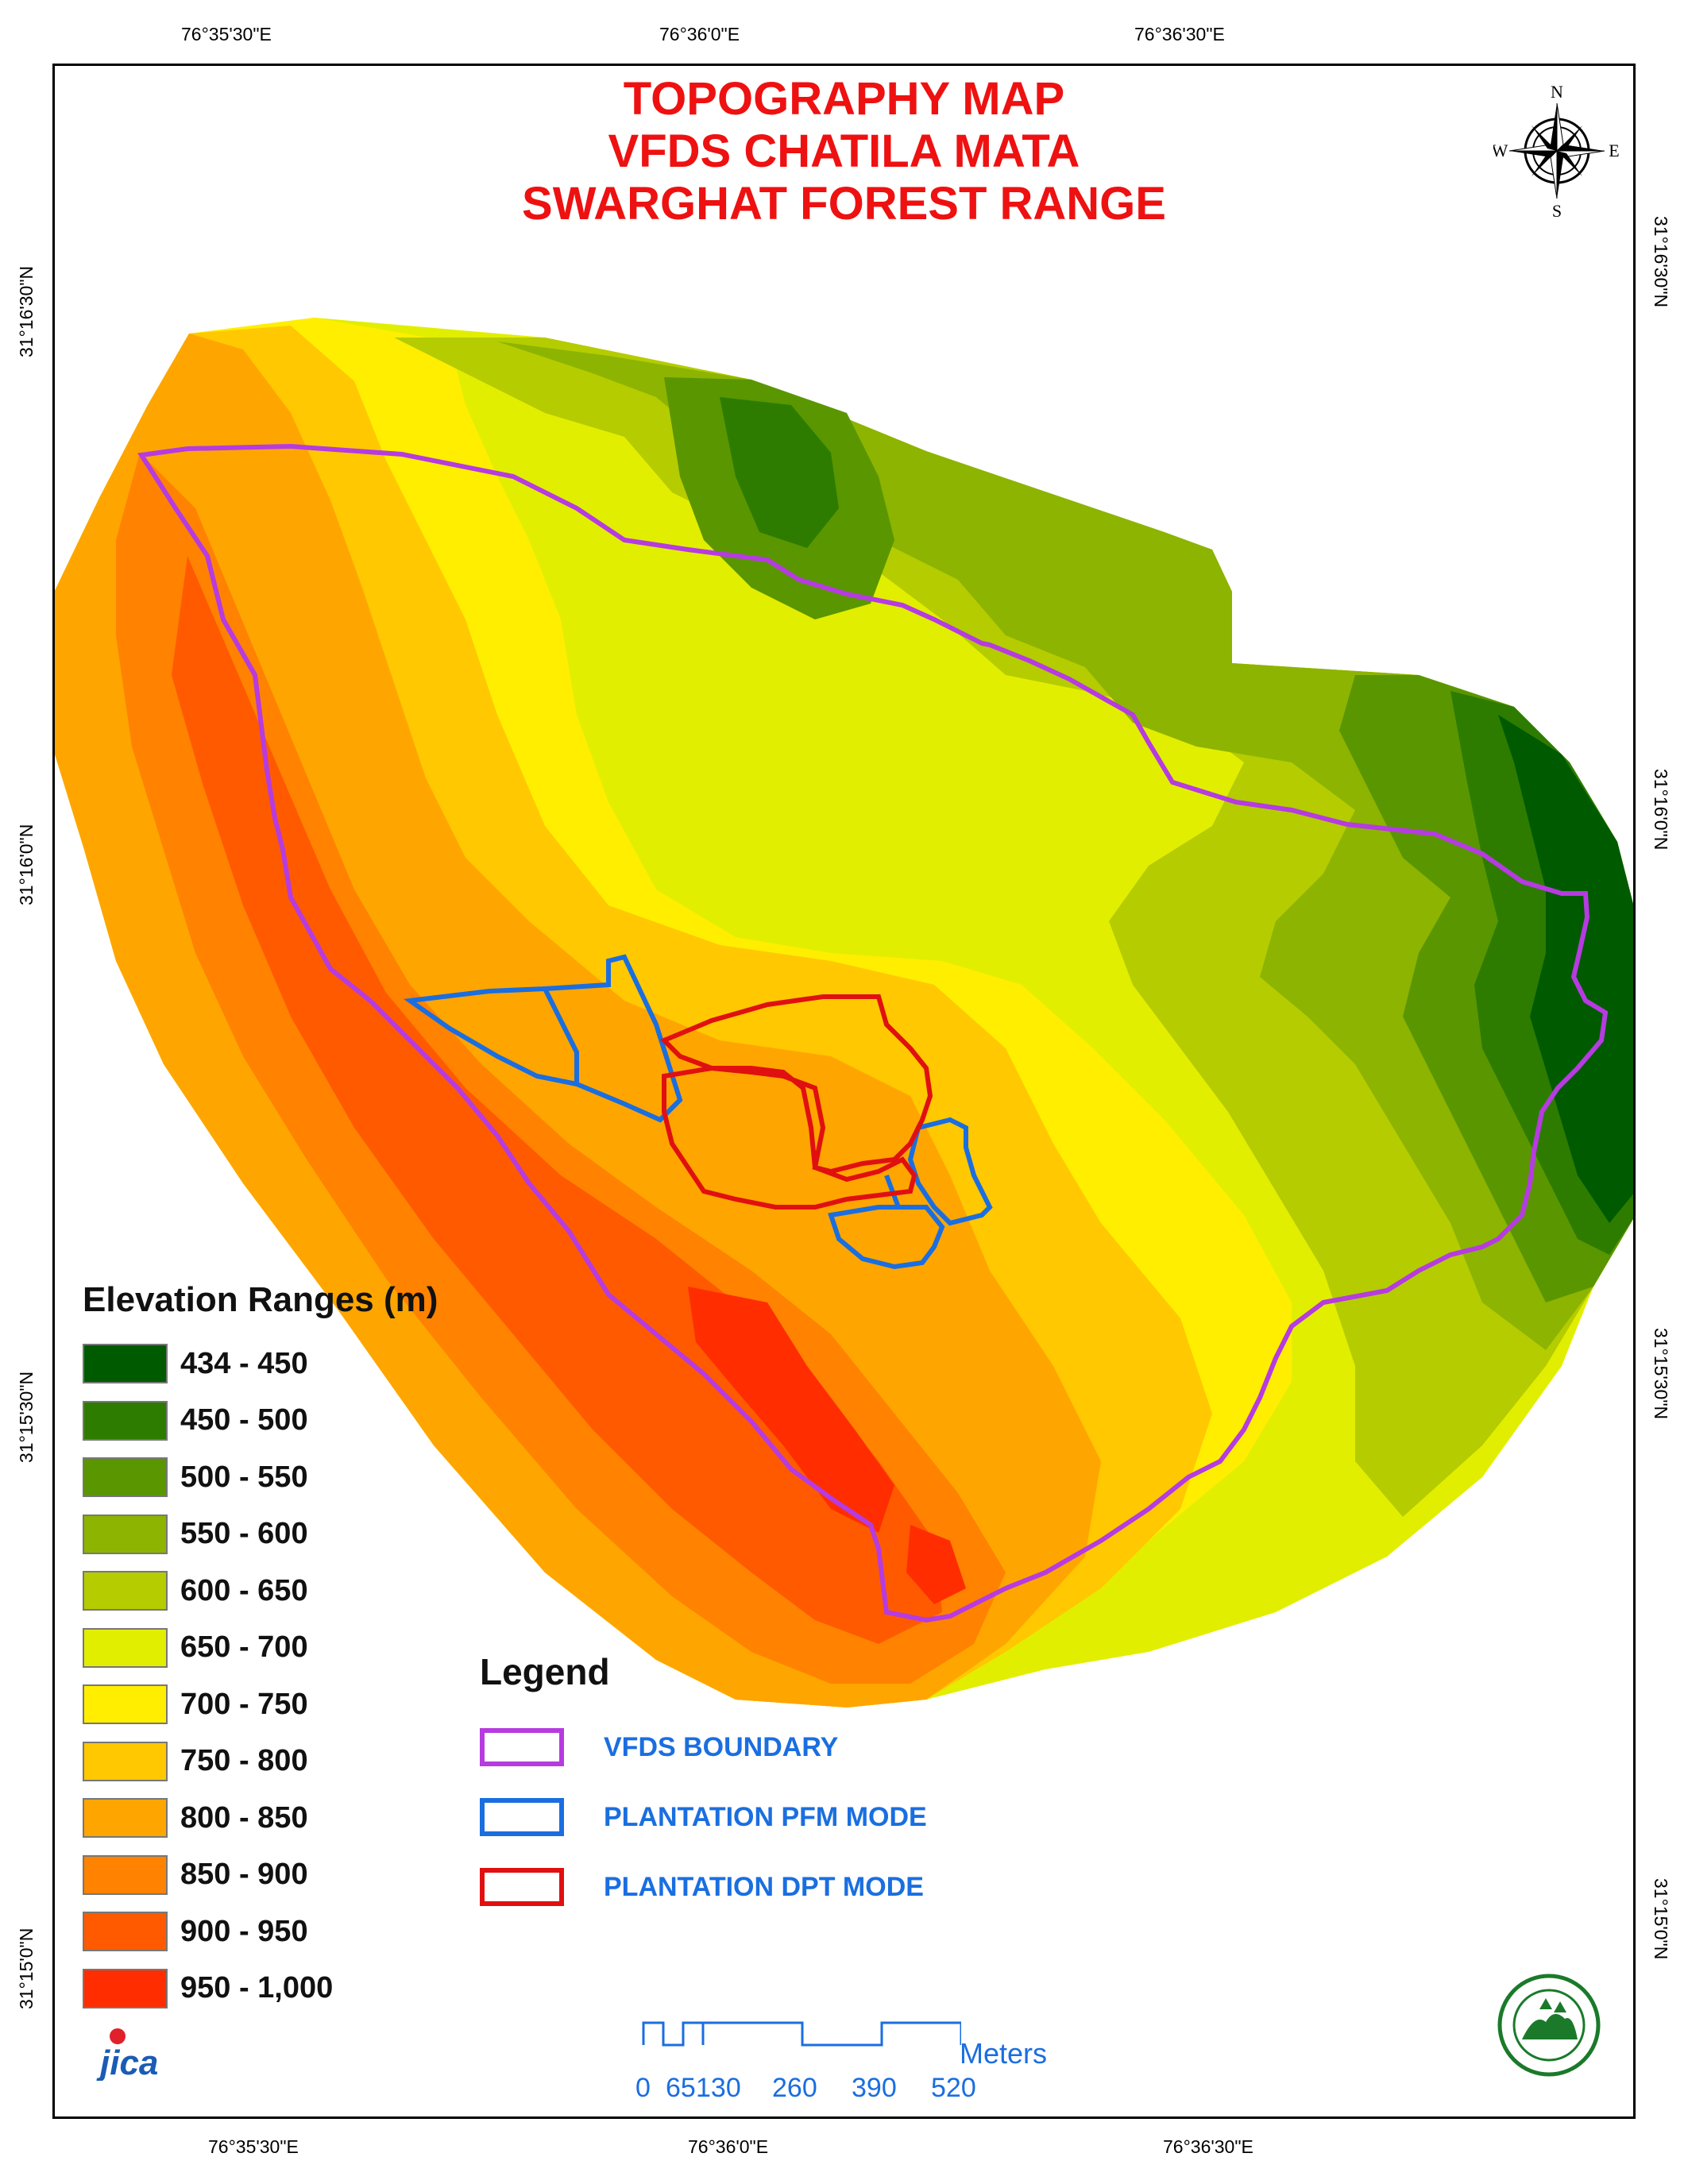  What do you see at coordinates (1661, 1374) in the screenshot?
I see `right-tick-3: 31°15'30"N` at bounding box center [1661, 1374].